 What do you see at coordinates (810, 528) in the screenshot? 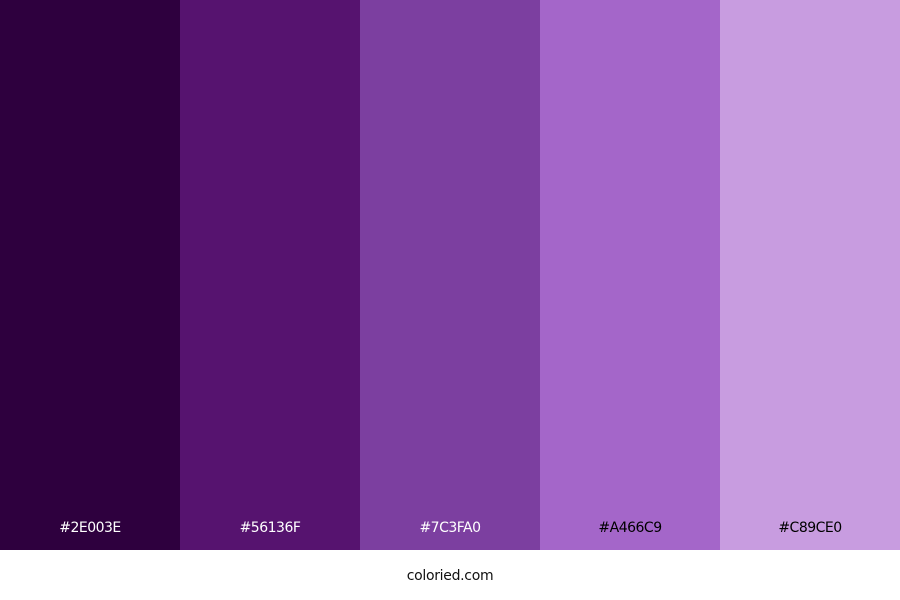
I see `swatch-hex-label: #C89CE0` at bounding box center [810, 528].